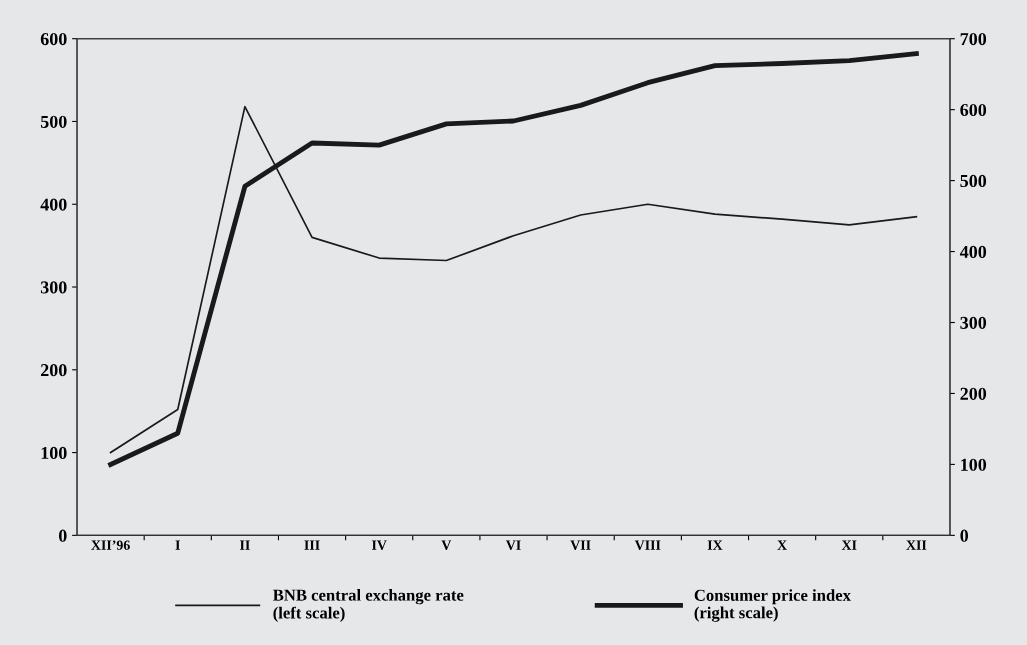 Image resolution: width=1027 pixels, height=645 pixels. What do you see at coordinates (53, 204) in the screenshot?
I see `y-tick-label: 400` at bounding box center [53, 204].